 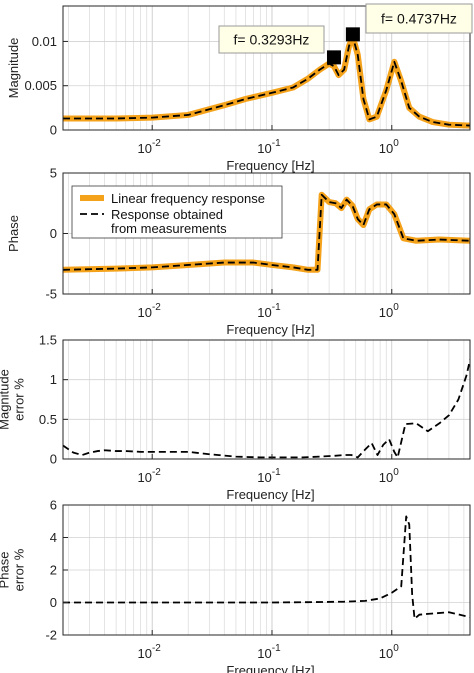 What do you see at coordinates (53, 173) in the screenshot?
I see `y-tick-label: 5` at bounding box center [53, 173].